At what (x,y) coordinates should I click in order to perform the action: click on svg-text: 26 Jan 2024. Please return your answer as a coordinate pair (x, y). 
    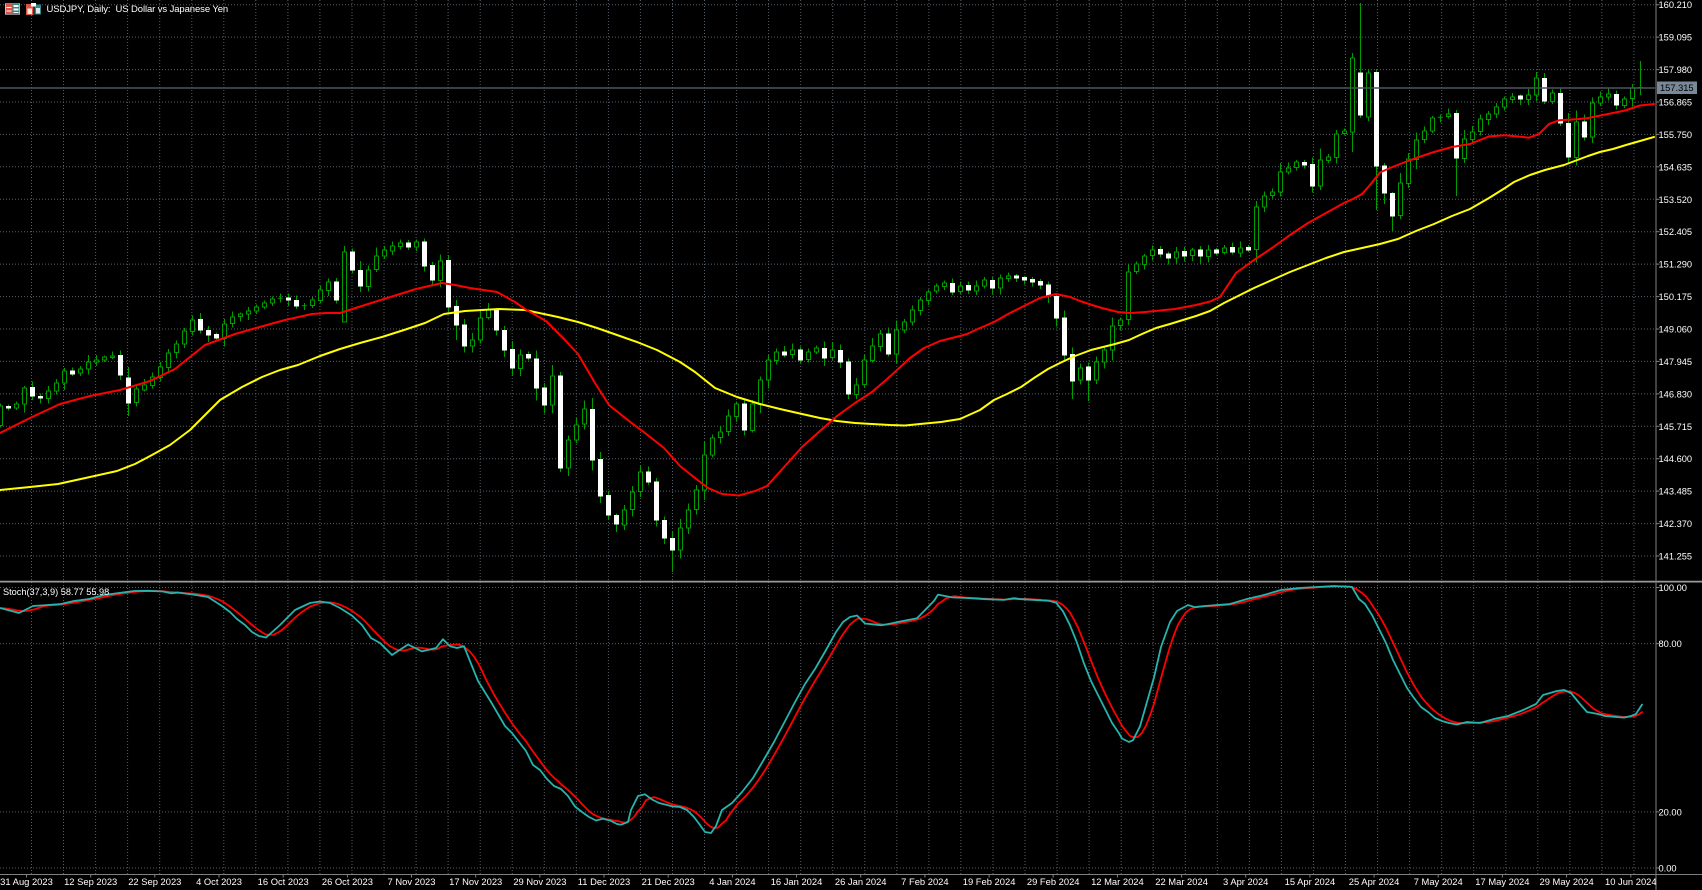
    Looking at the image, I should click on (861, 881).